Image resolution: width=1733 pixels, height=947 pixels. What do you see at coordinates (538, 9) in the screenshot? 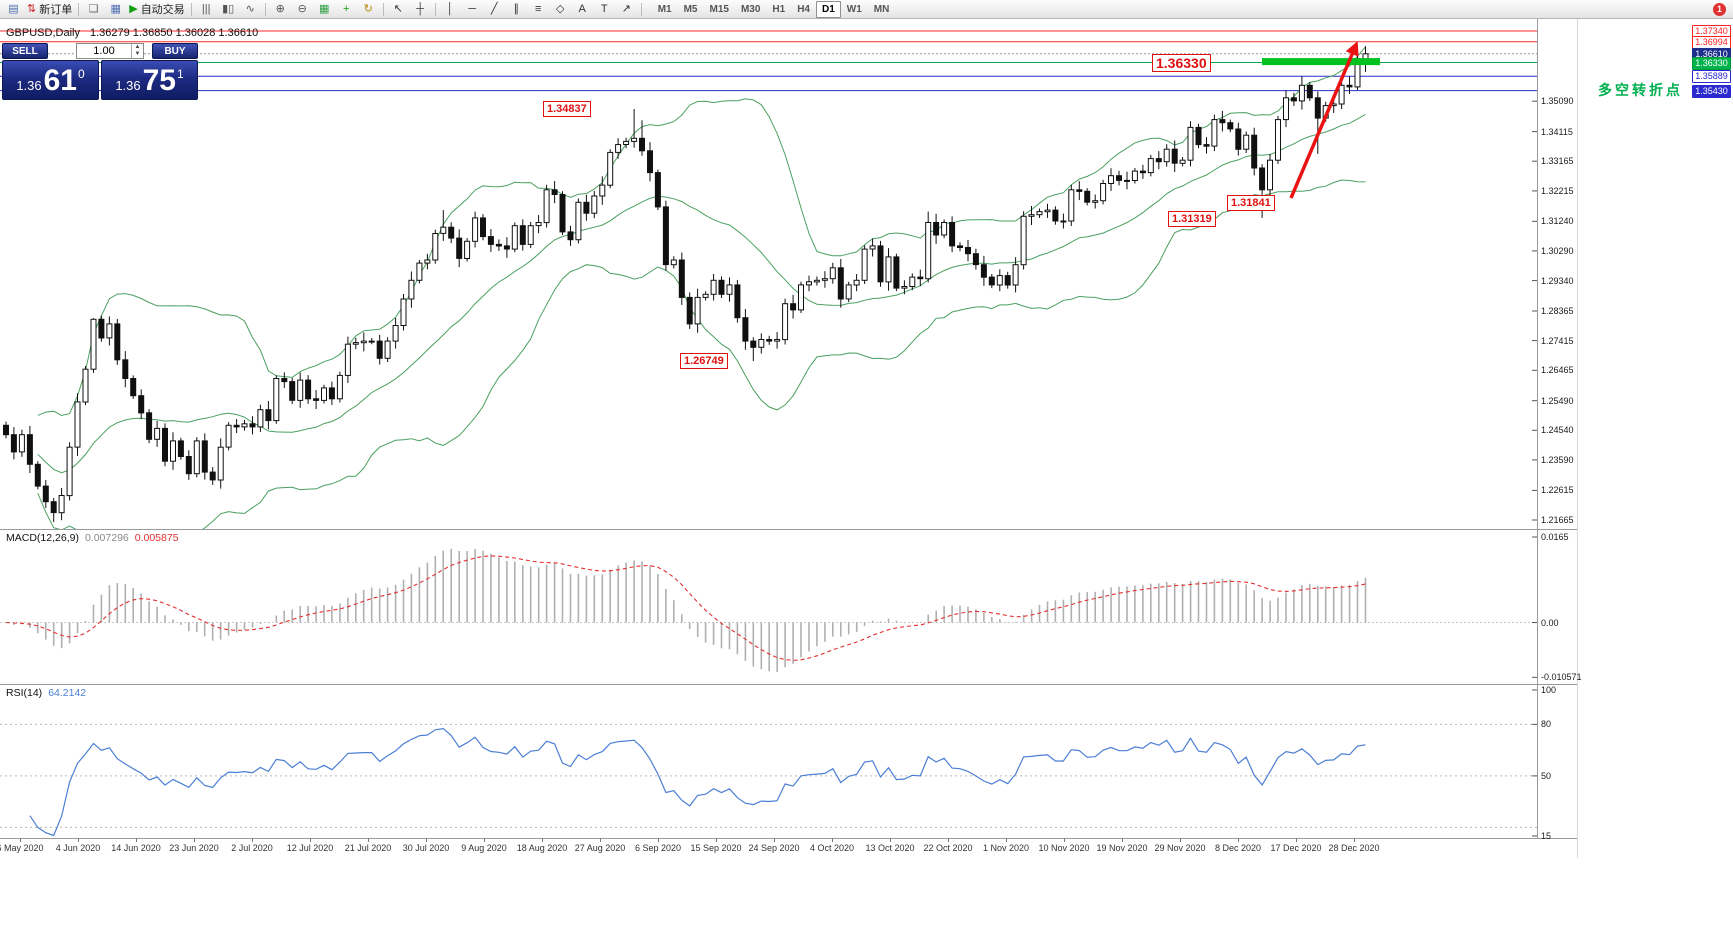
I see `fibonacci-button: ≡` at bounding box center [538, 9].